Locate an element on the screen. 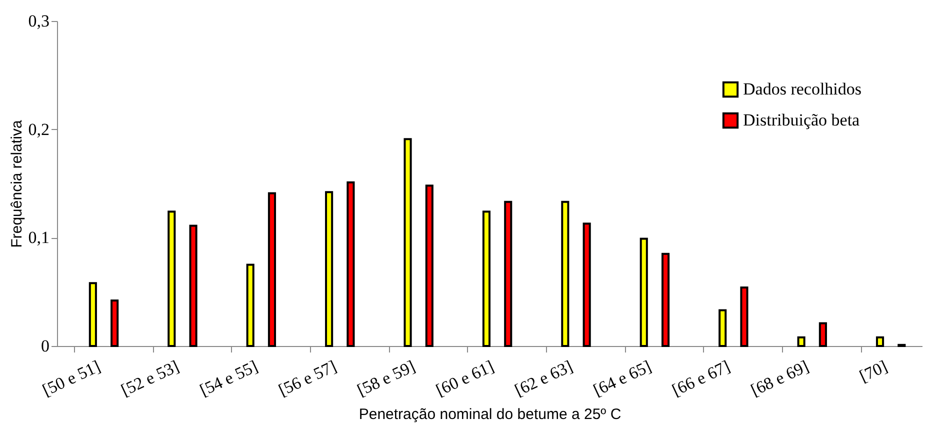 The width and height of the screenshot is (928, 428). y-tick-label: 0 is located at coordinates (45, 346).